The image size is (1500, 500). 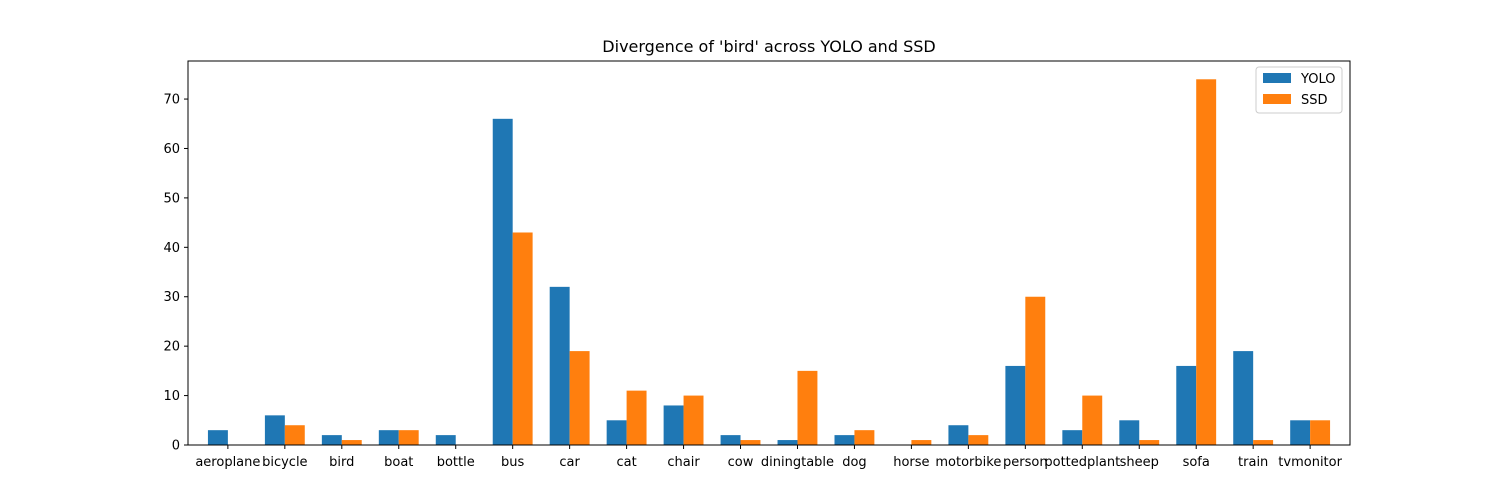 What do you see at coordinates (284, 462) in the screenshot?
I see `x-tick-label-bicycle: bicycle` at bounding box center [284, 462].